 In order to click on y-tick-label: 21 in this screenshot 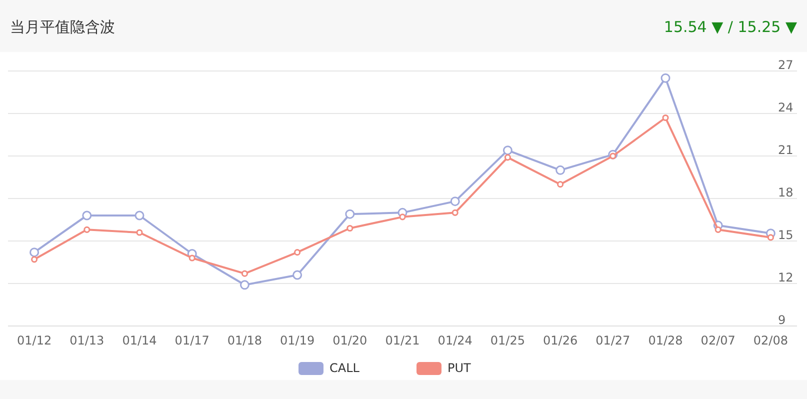, I will do `click(786, 149)`.